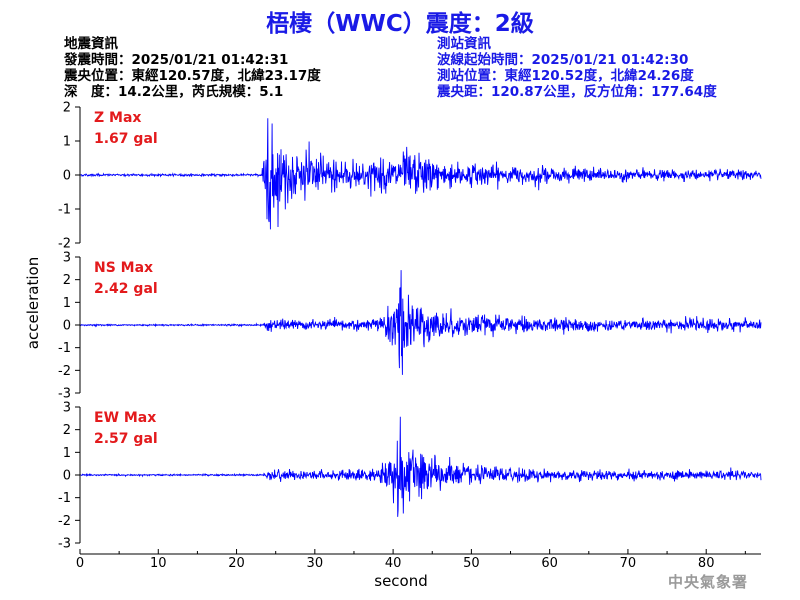  What do you see at coordinates (126, 139) in the screenshot?
I see `max-value-z: 1.67 gal` at bounding box center [126, 139].